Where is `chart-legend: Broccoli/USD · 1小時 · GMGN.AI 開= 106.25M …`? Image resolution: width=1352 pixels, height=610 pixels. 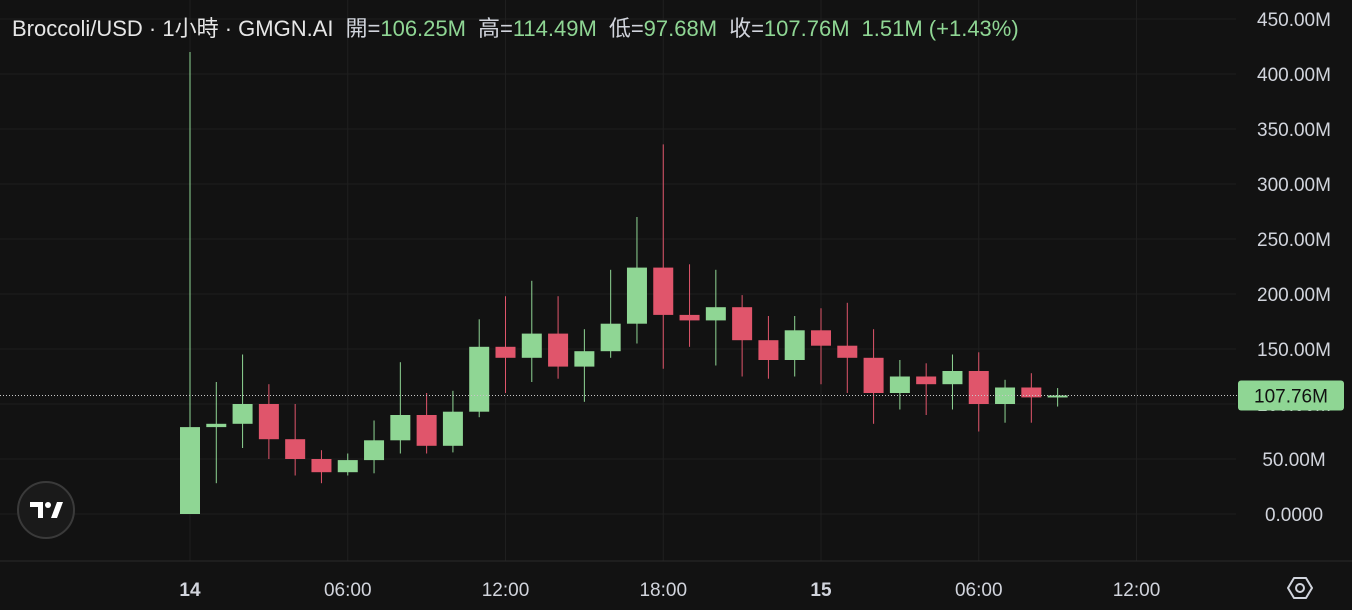
chart-legend: Broccoli/USD · 1小時 · GMGN.AI 開= 106.25M … is located at coordinates (515, 26).